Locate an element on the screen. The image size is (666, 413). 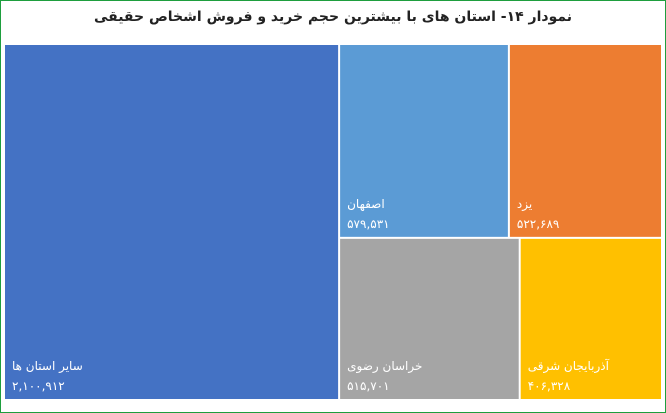
treemap-tile-2: اصفهان ۵۷۹,۵۳۱ is located at coordinates (424, 141).